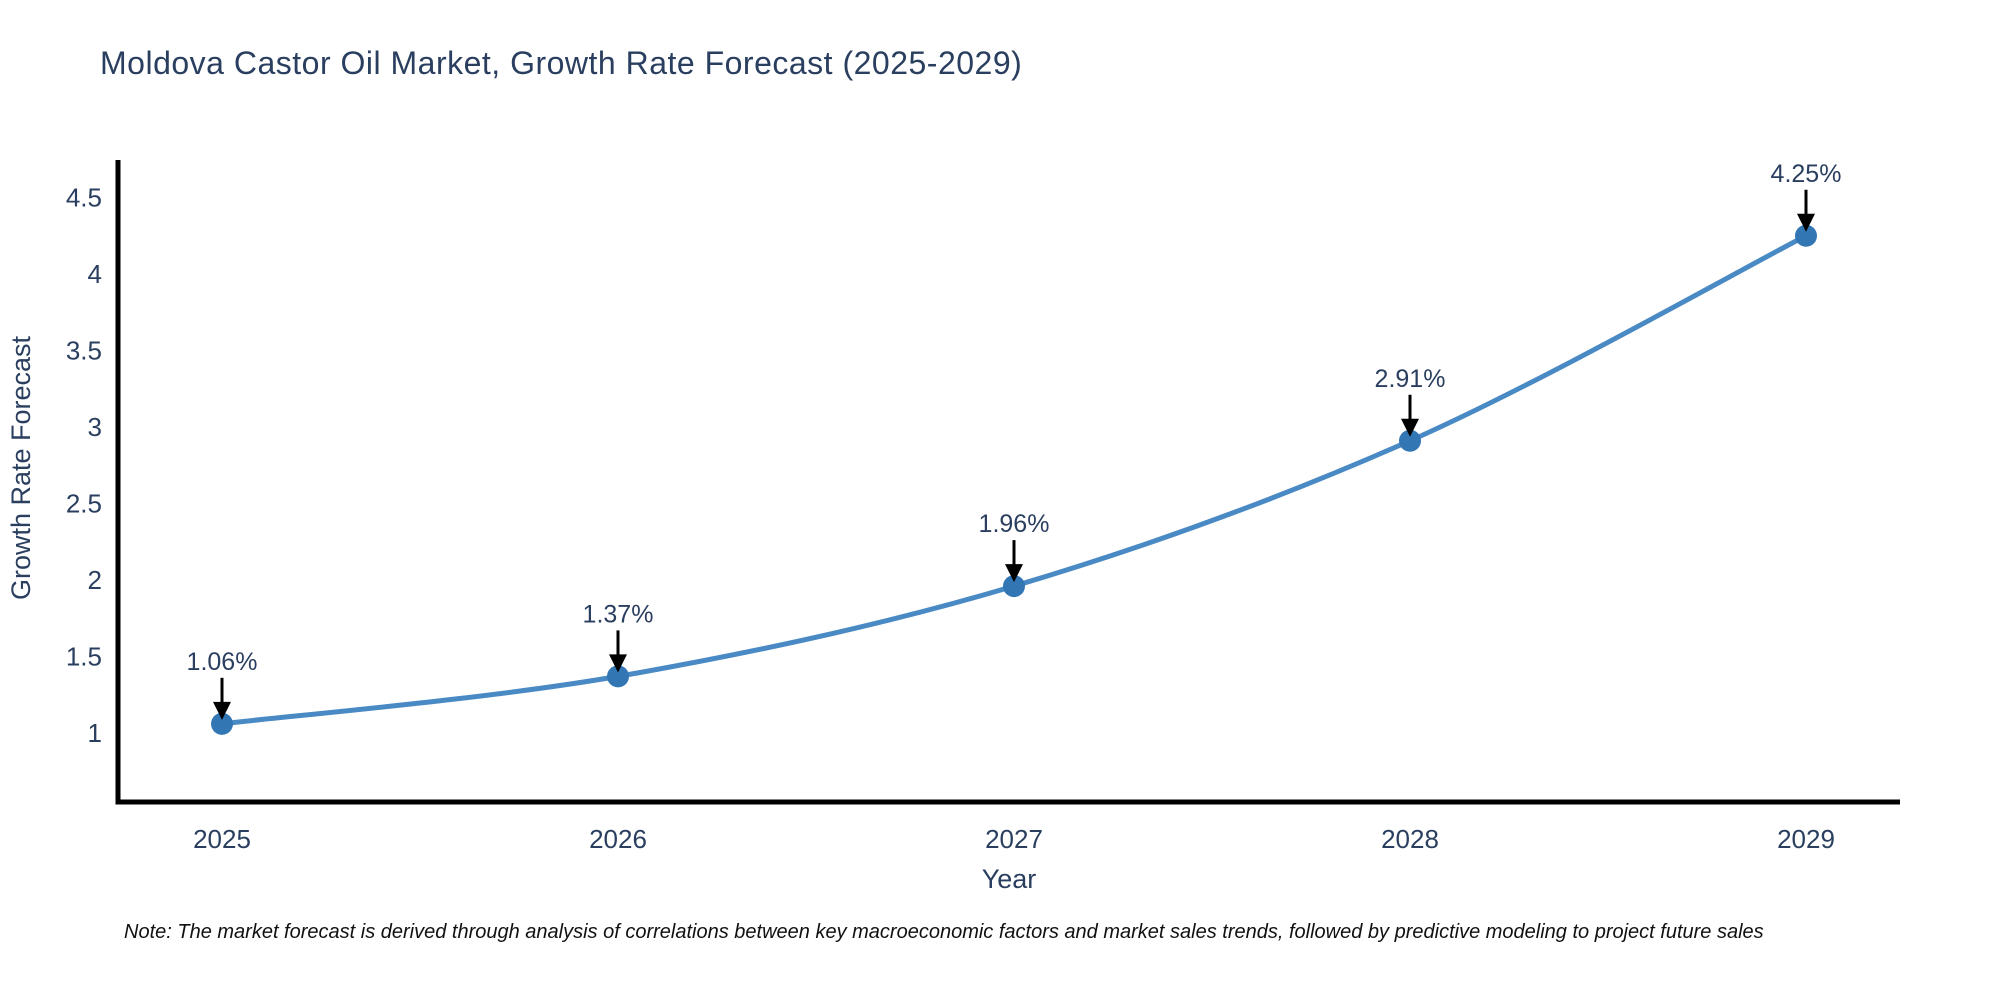 Image resolution: width=2000 pixels, height=1000 pixels. Describe the element at coordinates (21, 467) in the screenshot. I see `y-axis-title: Growth Rate Forecast` at that location.